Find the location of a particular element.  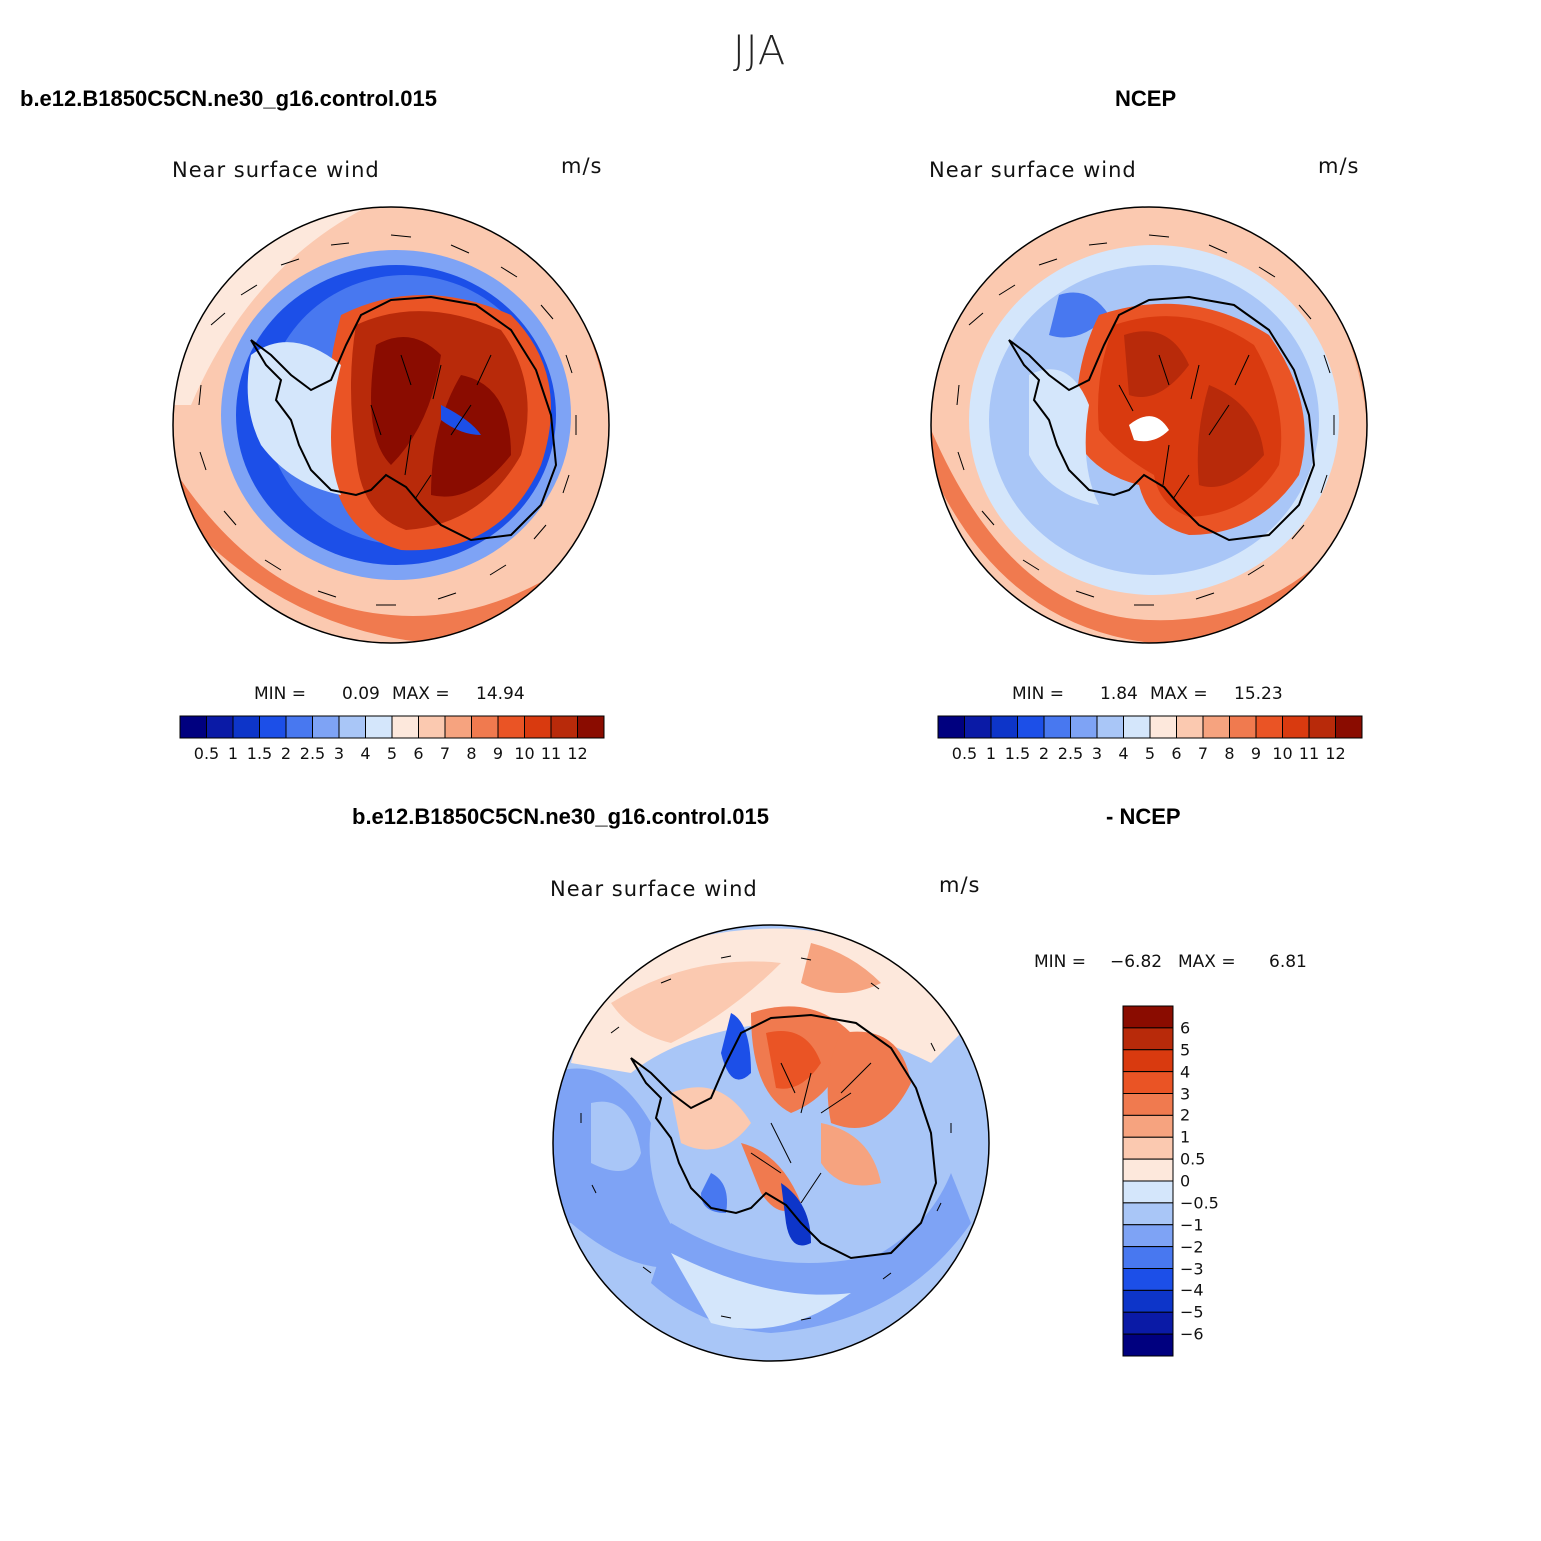

obs-colorbar-tick-label: 4 is located at coordinates (1123, 753).